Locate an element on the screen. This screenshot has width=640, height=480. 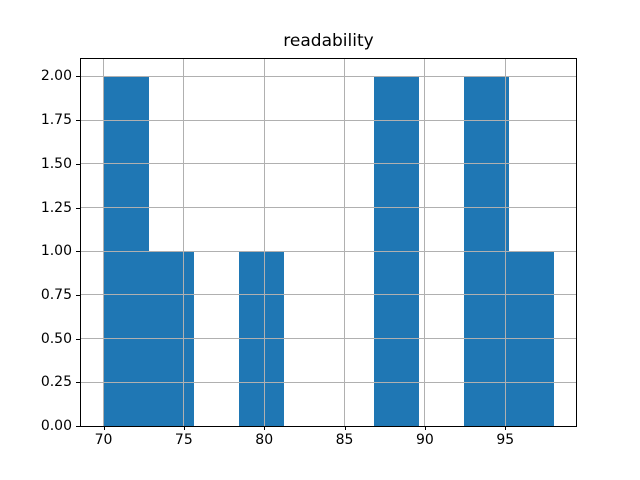
x-tick-label: 75 is located at coordinates (183, 440).